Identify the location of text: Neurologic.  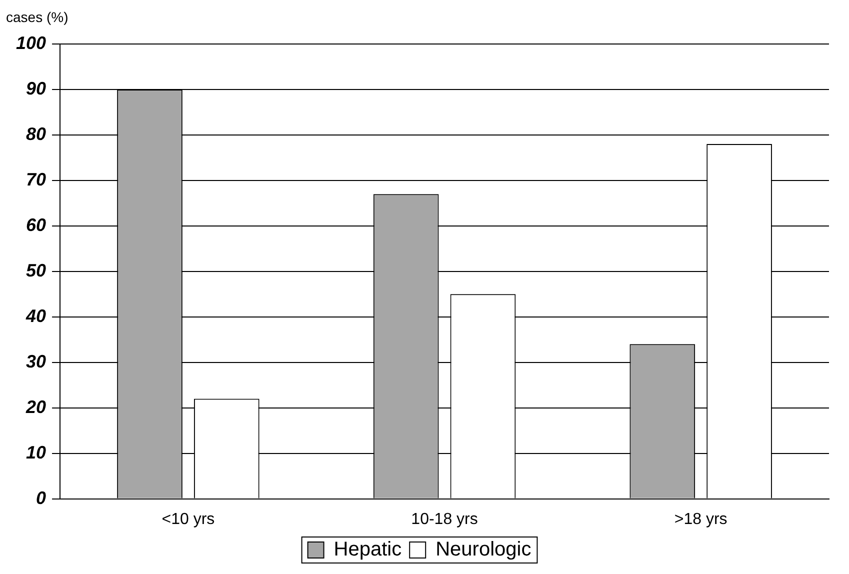
(484, 549).